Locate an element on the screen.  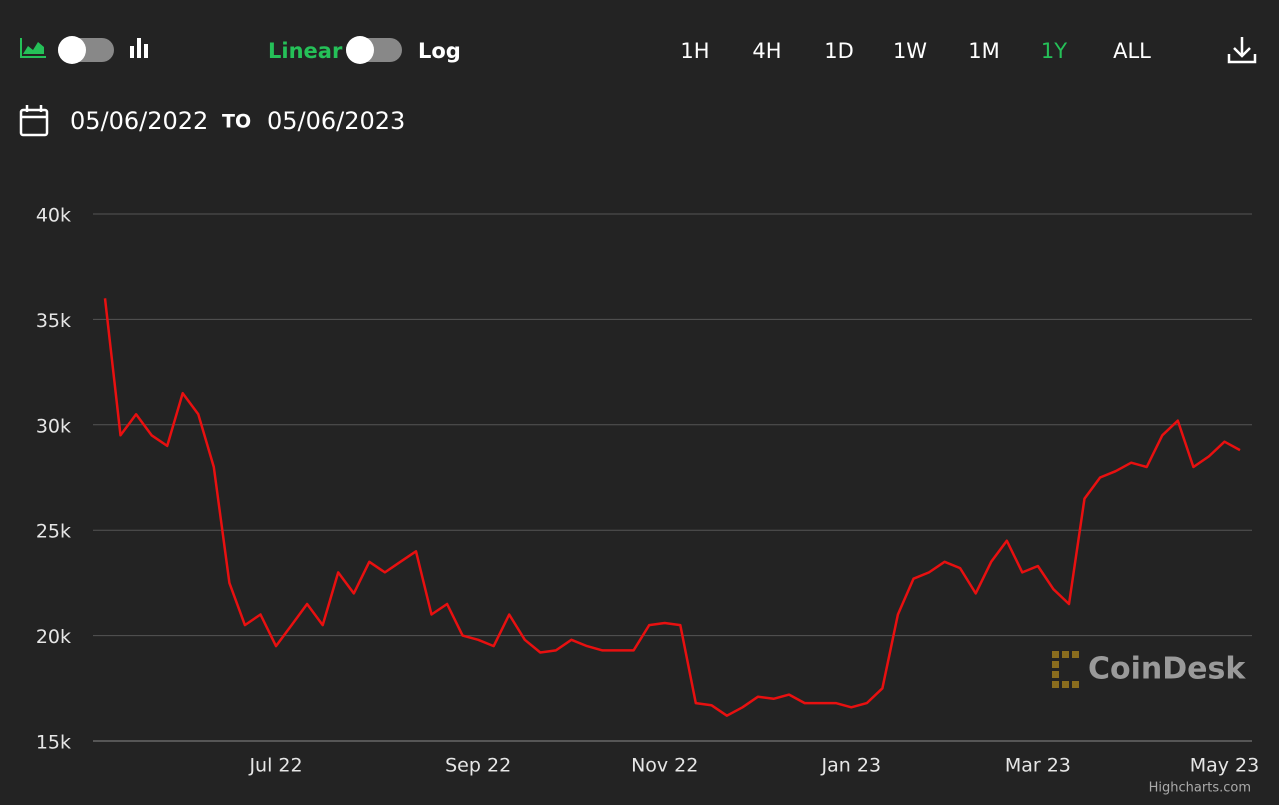
scale-toggle is located at coordinates (374, 50).